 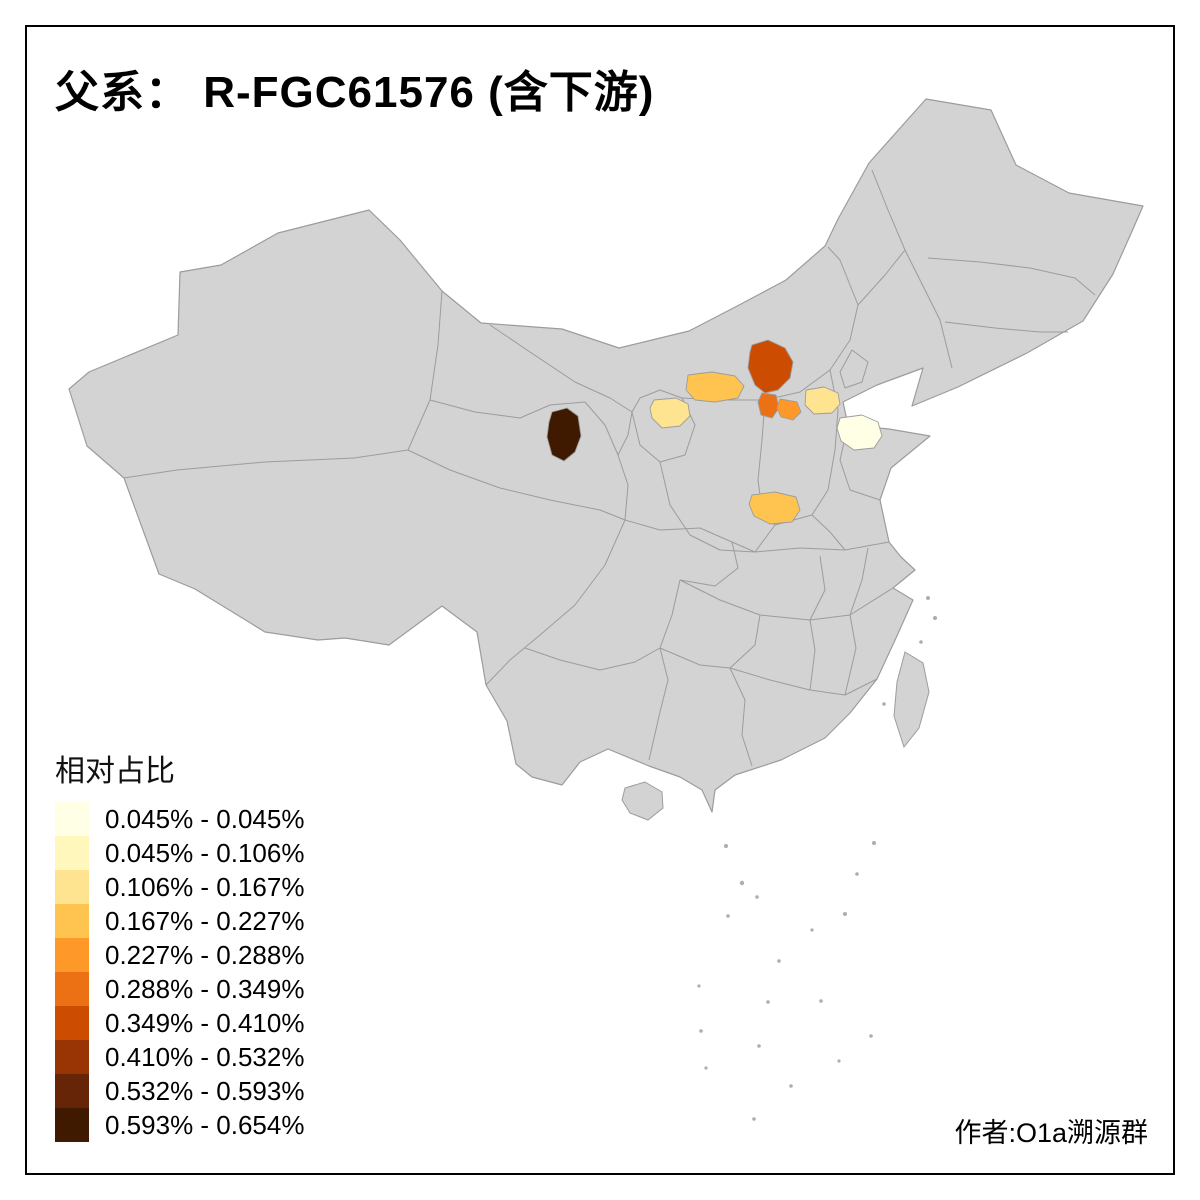 What do you see at coordinates (911, 700) in the screenshot?
I see `taiwan-island` at bounding box center [911, 700].